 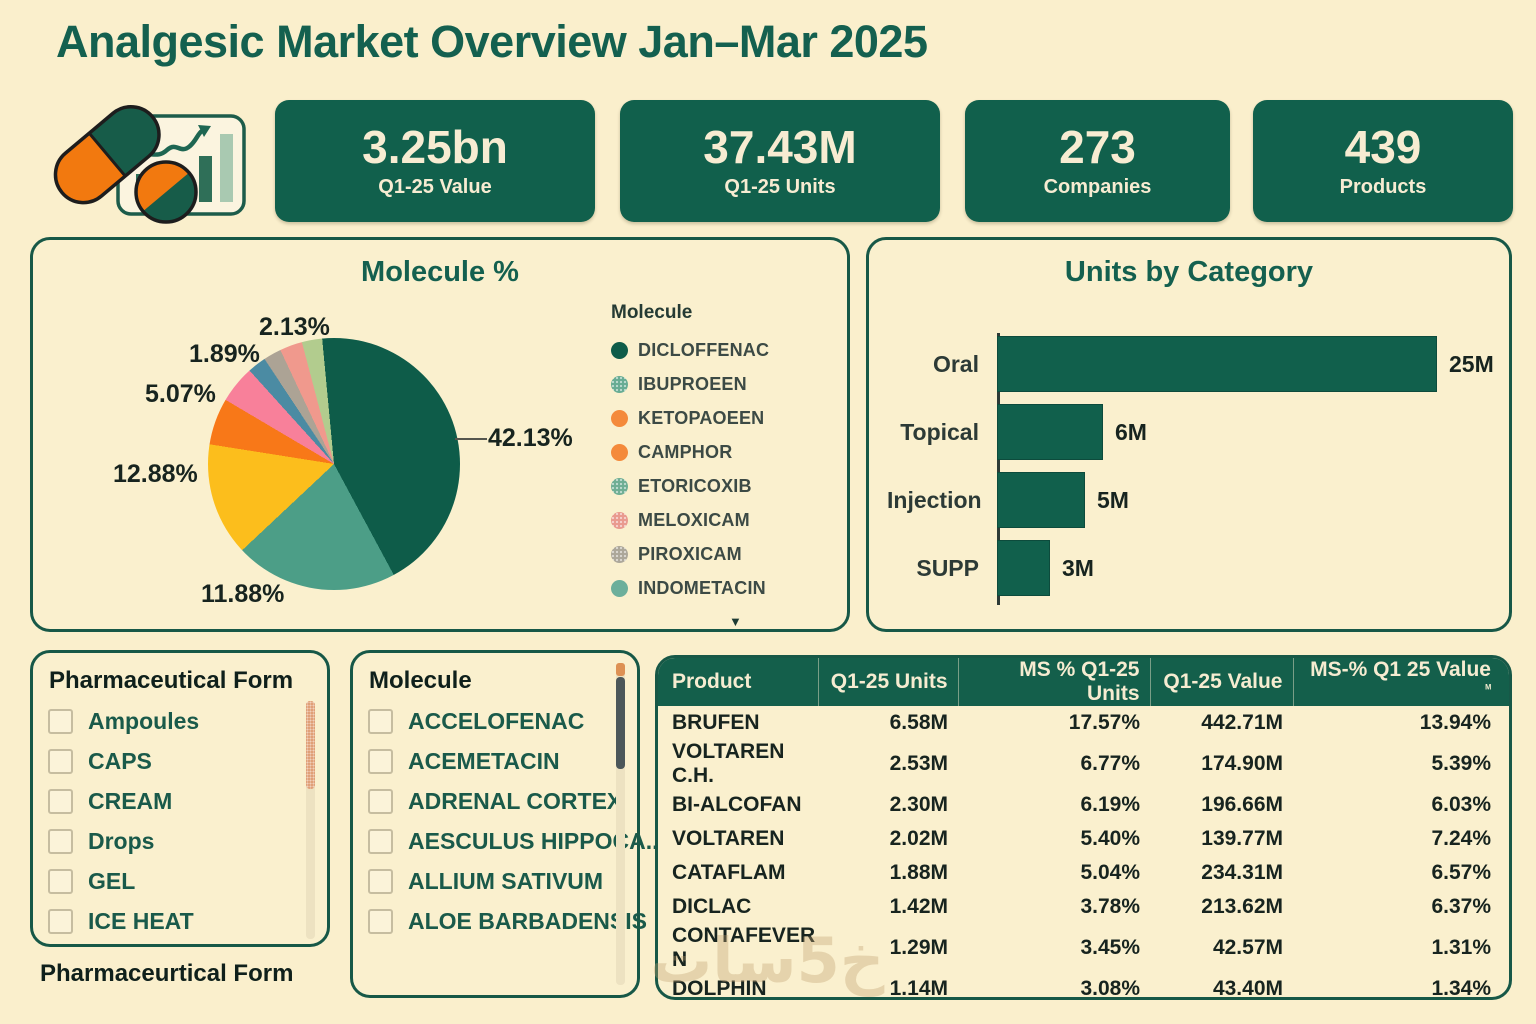 I want to click on legend-label: CAMPHOR, so click(x=685, y=451).